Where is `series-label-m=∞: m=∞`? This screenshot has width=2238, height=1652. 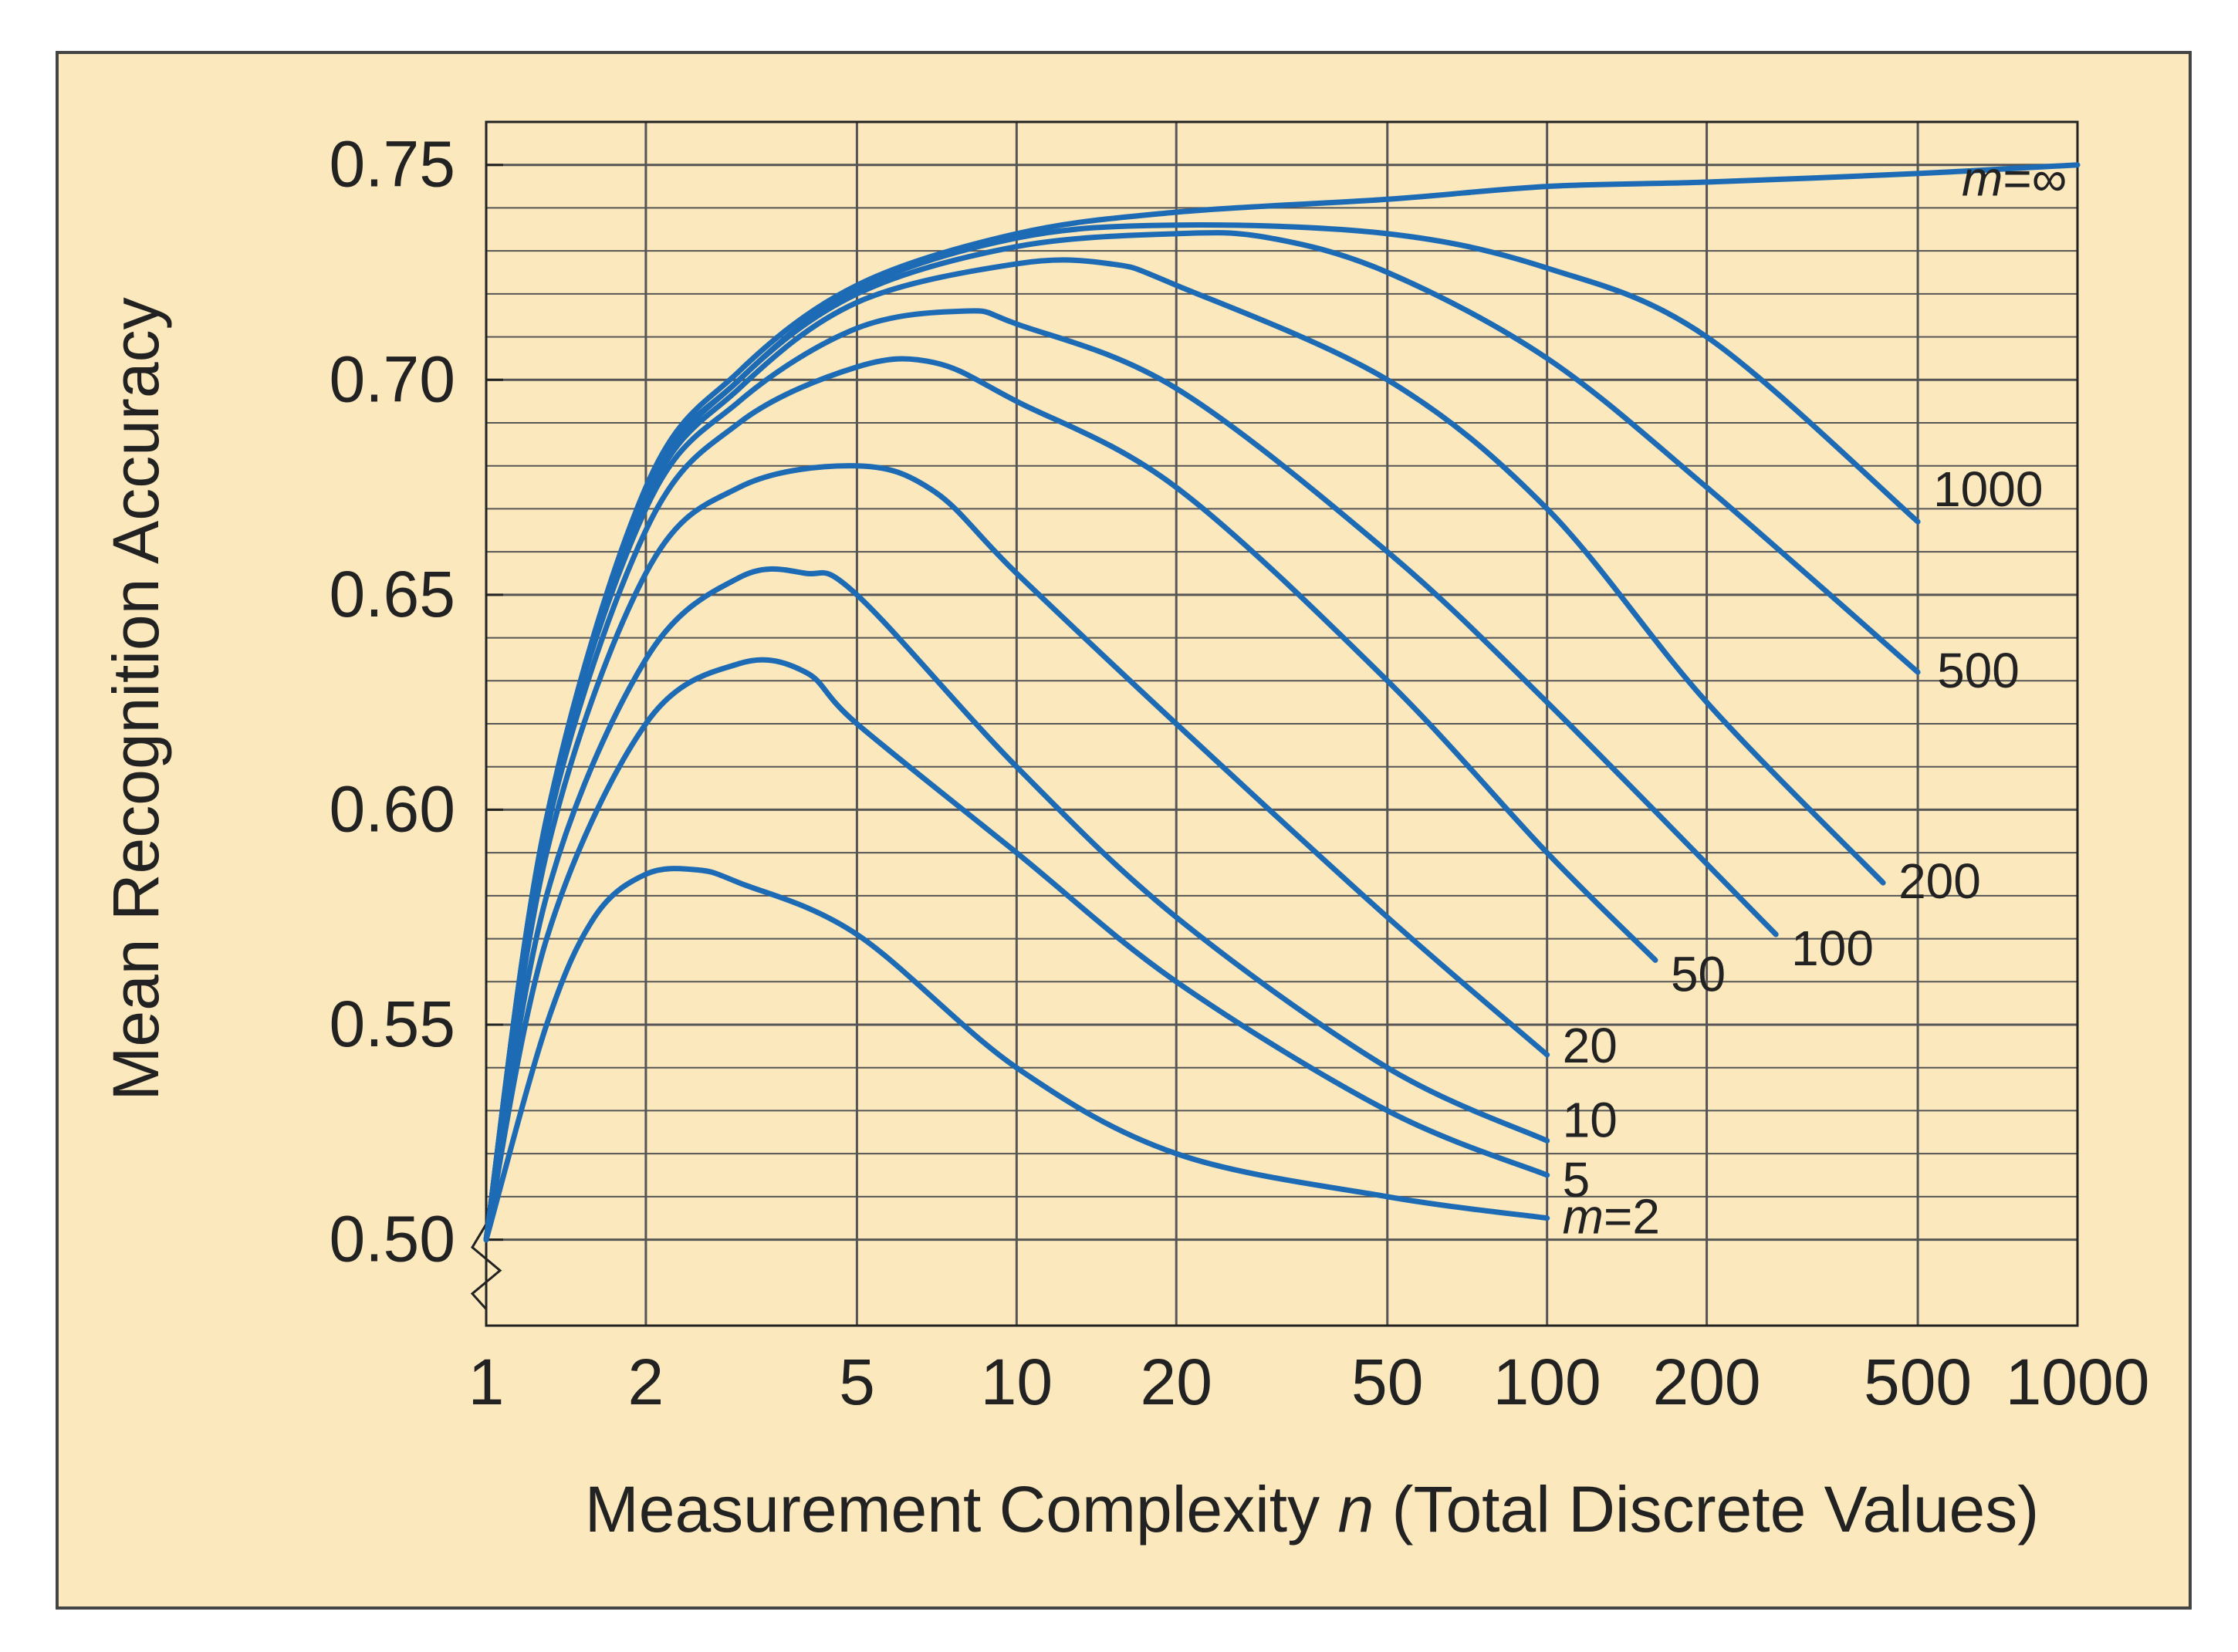 series-label-m=∞: m=∞ is located at coordinates (2014, 179).